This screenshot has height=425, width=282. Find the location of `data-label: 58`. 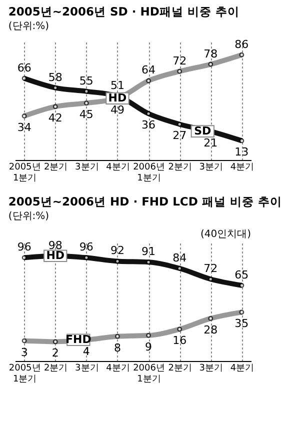

data-label: 58 is located at coordinates (55, 77).